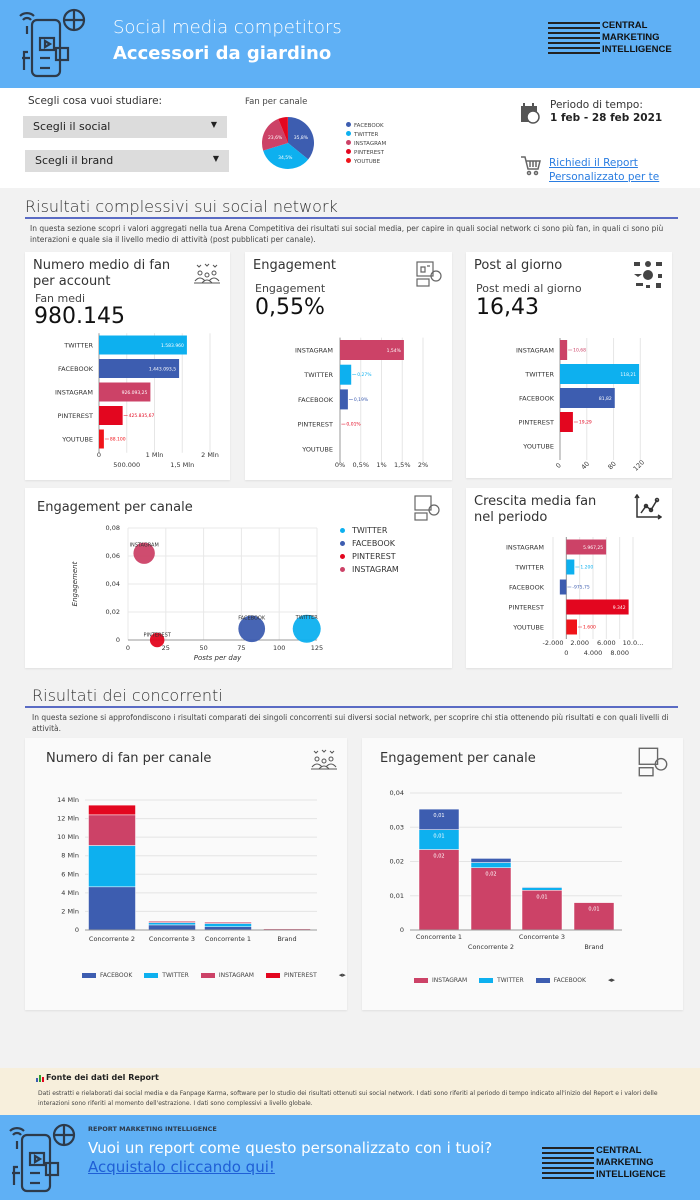 This screenshot has height=1200, width=700. I want to click on chart-legend: FACEBOOK TWITTER INSTAGRAM PINTEREST ◂▸, so click(214, 975).